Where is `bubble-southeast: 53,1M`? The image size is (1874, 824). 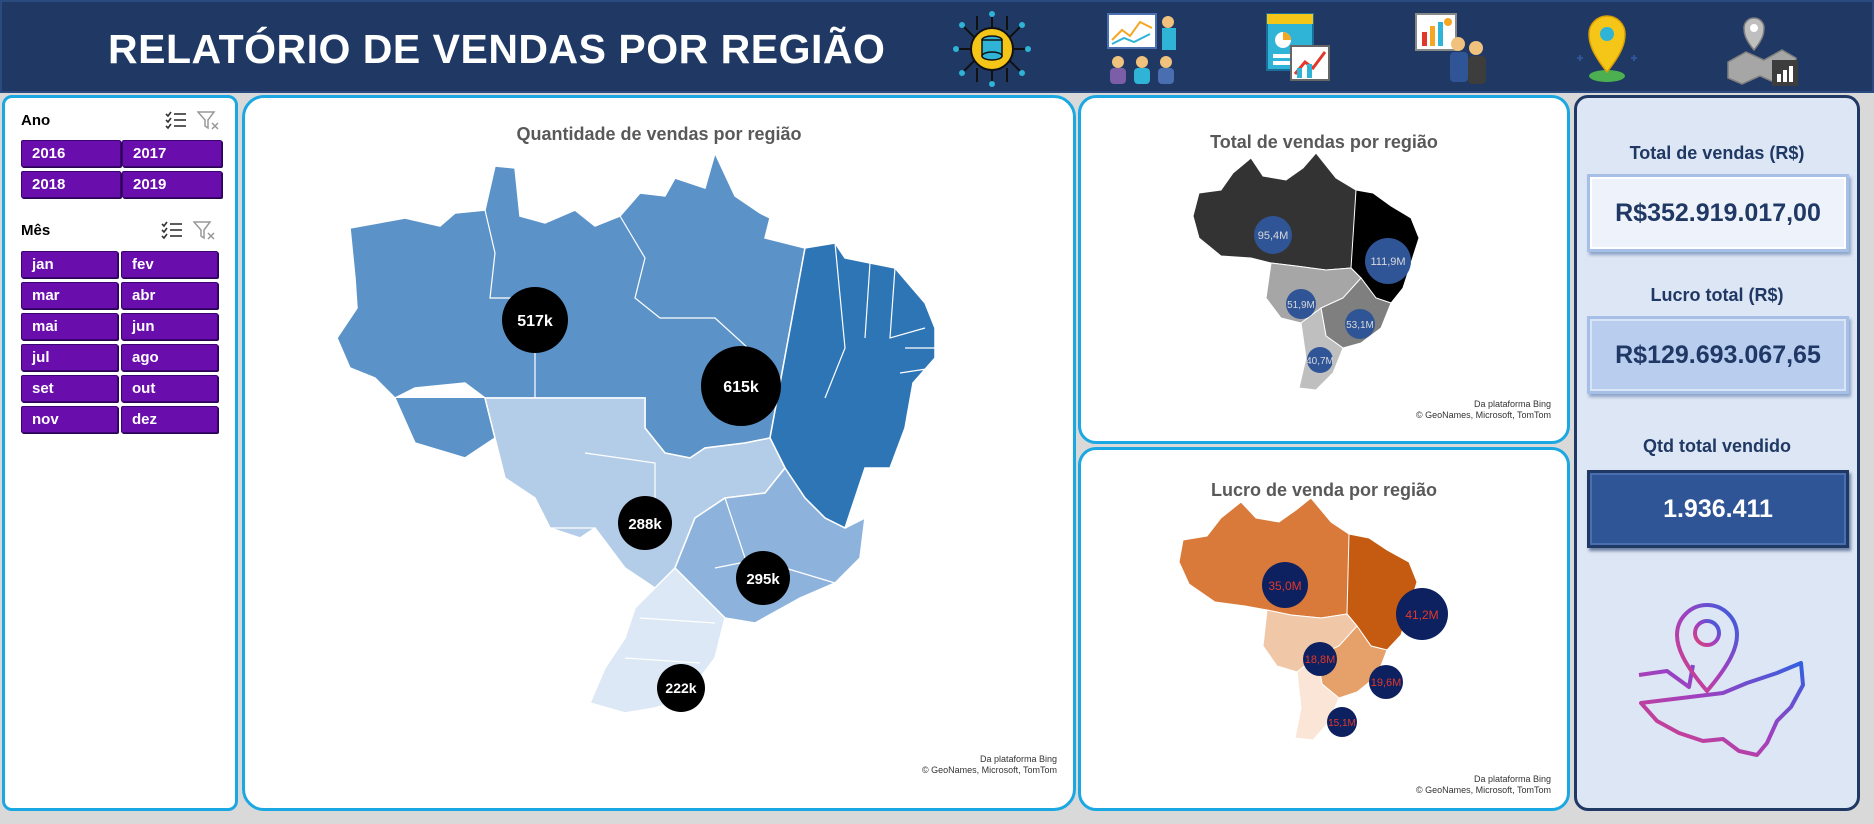
bubble-southeast: 53,1M is located at coordinates (1360, 324).